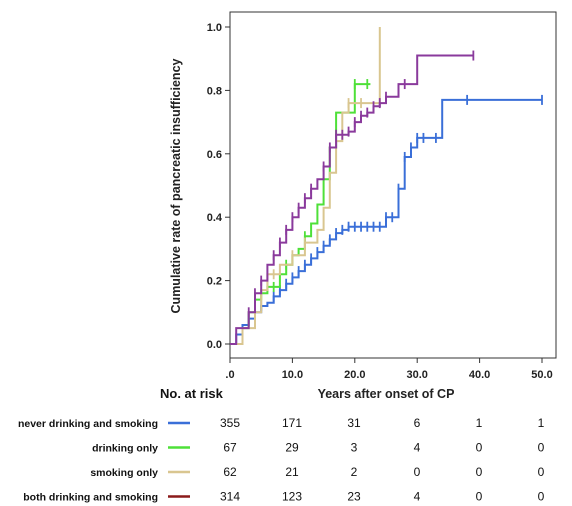 The height and width of the screenshot is (506, 572). I want to click on risk-row-label: drinking only, so click(125, 449).